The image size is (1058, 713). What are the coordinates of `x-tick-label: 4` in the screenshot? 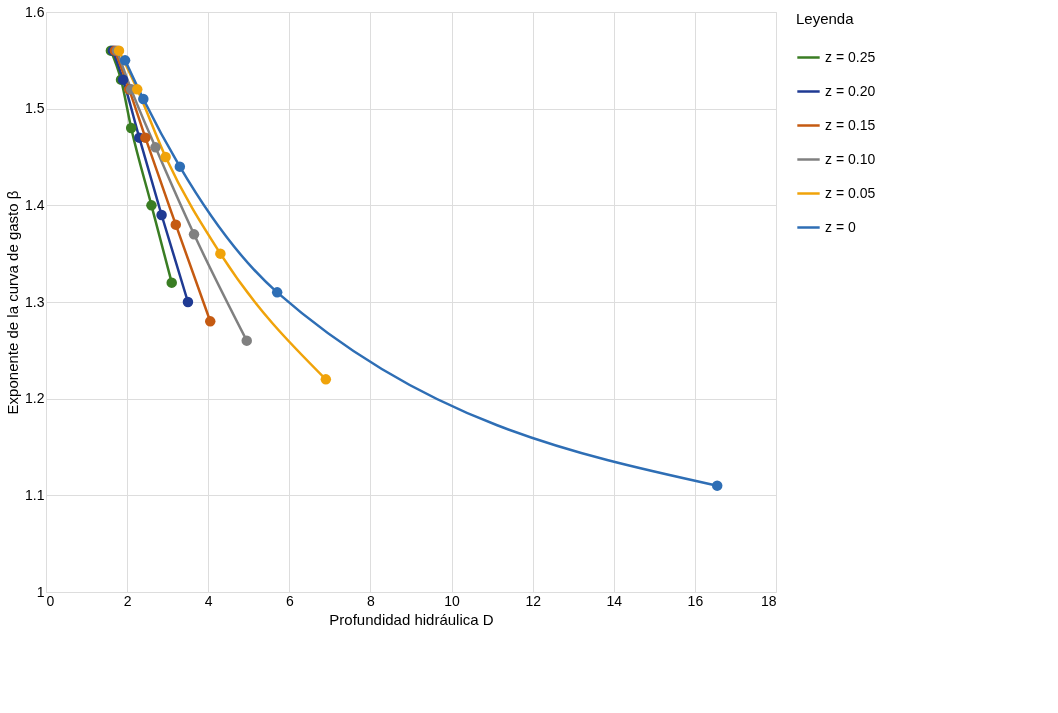 It's located at (208, 600).